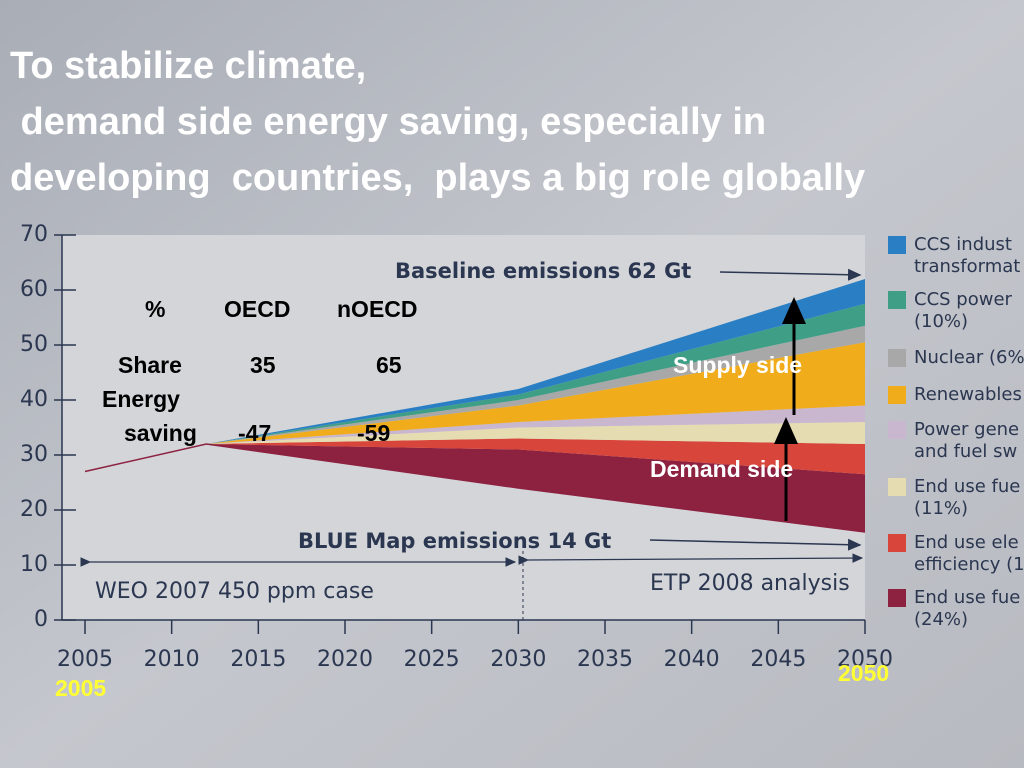 This screenshot has height=768, width=1024. Describe the element at coordinates (963, 244) in the screenshot. I see `legend-label: CCS indust` at that location.